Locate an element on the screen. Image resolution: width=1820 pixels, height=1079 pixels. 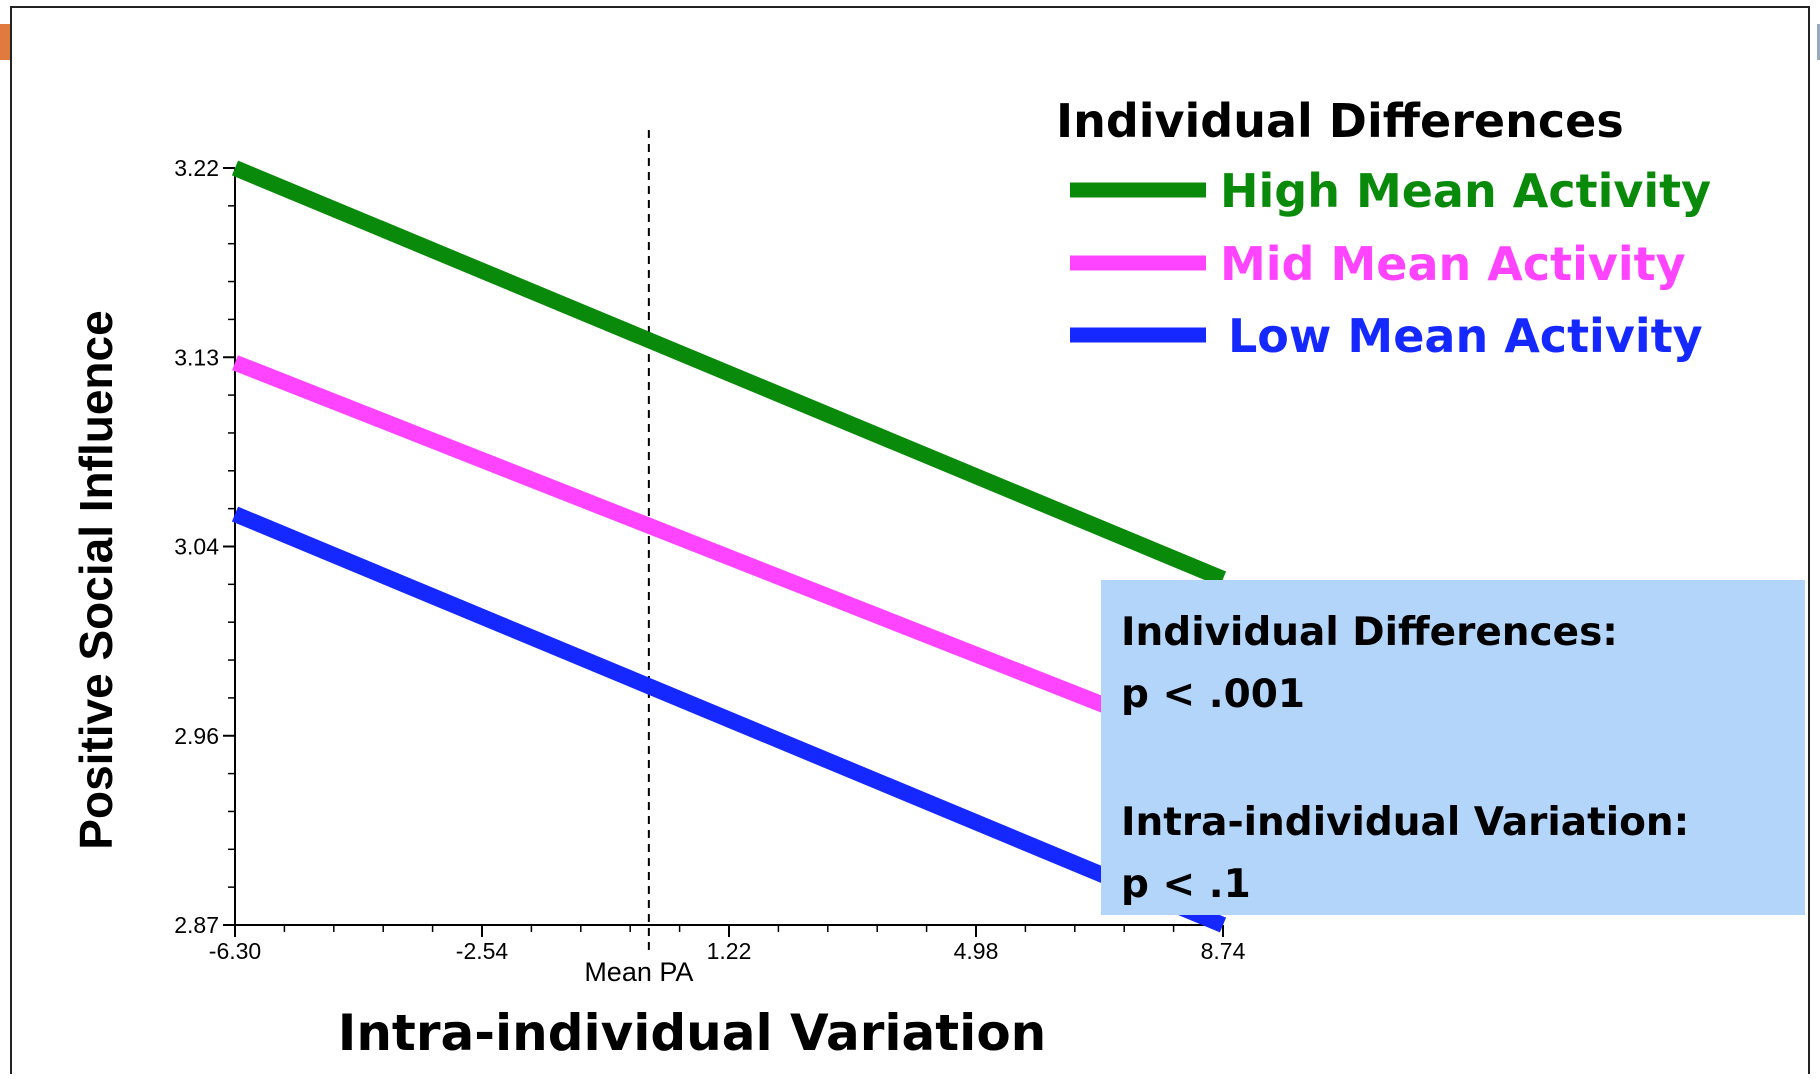
x-tick-label: 4.98 is located at coordinates (976, 951).